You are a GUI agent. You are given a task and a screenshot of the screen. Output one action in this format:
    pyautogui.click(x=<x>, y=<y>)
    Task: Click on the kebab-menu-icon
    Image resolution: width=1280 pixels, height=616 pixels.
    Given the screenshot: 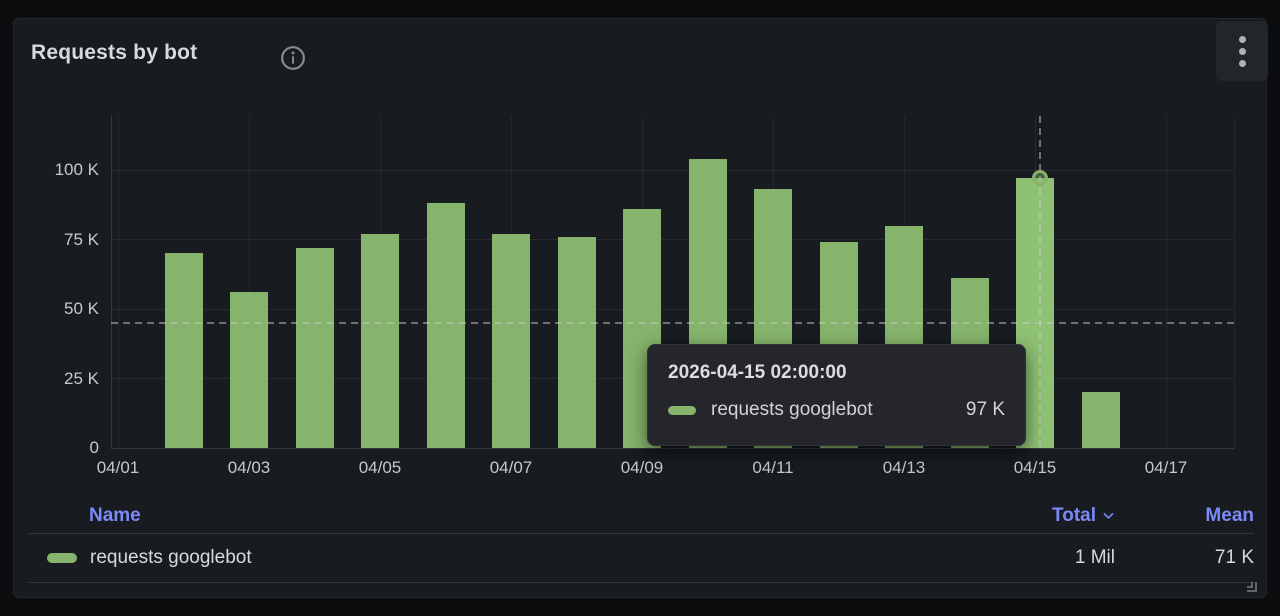 What is the action you would take?
    pyautogui.click(x=1242, y=39)
    